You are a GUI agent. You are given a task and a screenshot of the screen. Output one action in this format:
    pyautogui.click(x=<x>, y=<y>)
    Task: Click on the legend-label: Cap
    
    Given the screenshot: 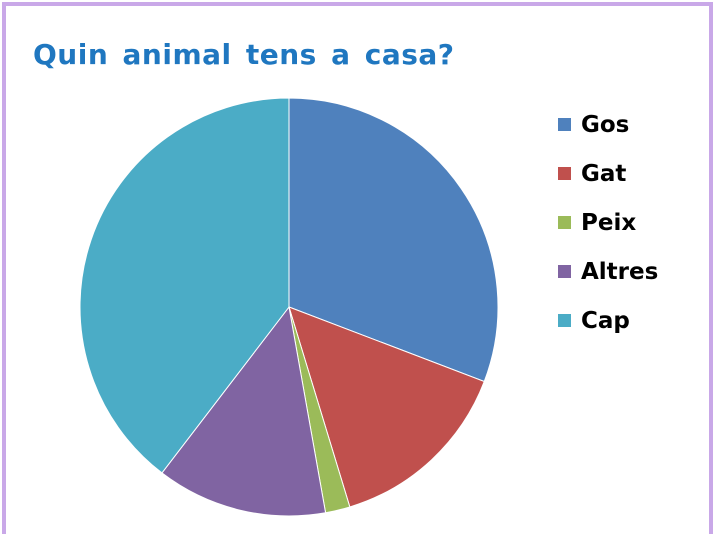 What is the action you would take?
    pyautogui.click(x=605, y=320)
    